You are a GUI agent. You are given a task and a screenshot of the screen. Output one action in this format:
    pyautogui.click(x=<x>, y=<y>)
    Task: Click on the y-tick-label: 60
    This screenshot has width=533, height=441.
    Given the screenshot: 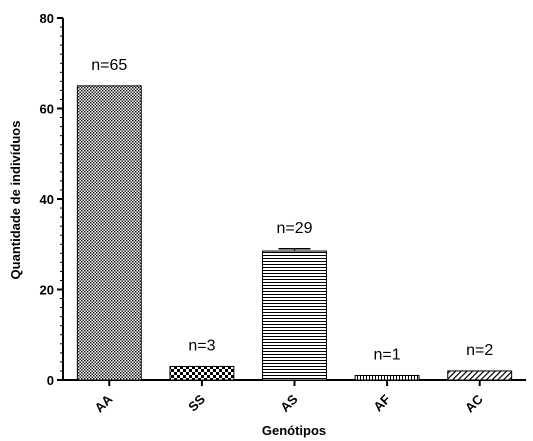 What is the action you would take?
    pyautogui.click(x=47, y=109)
    